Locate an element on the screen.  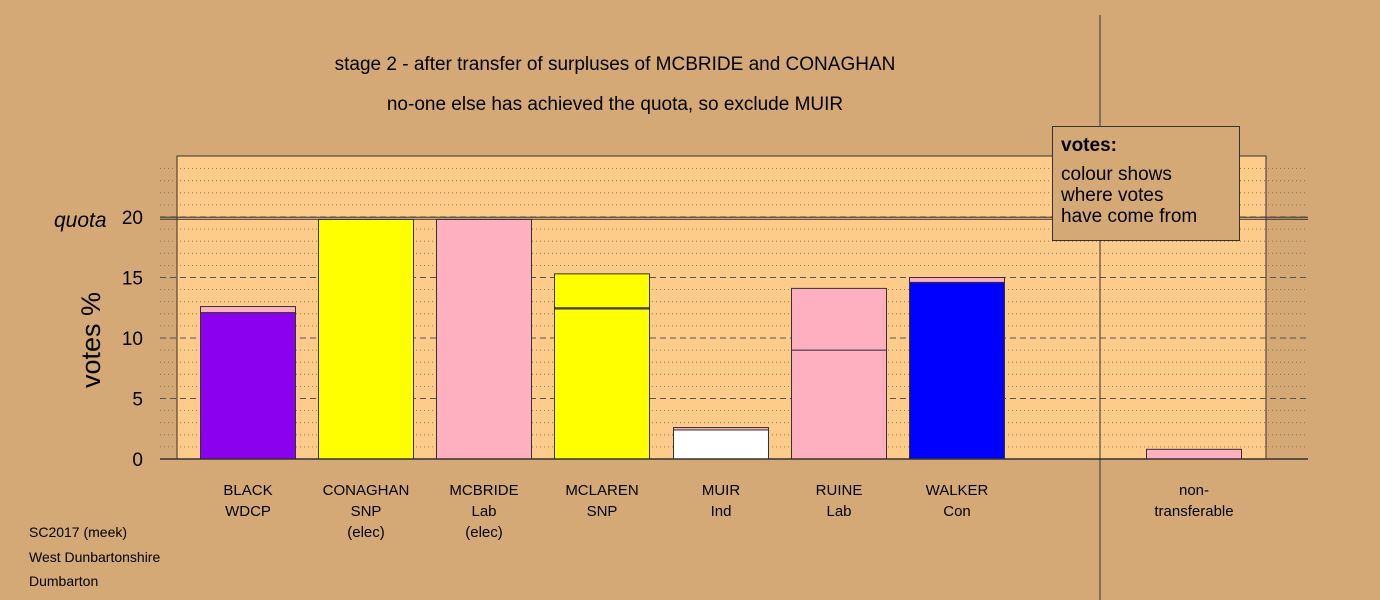
category-label: Con is located at coordinates (957, 511).